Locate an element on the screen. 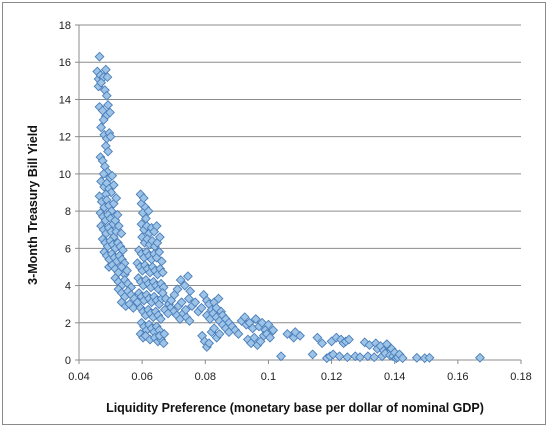 This screenshot has height=429, width=550. x-tick-label-5: 0.14 is located at coordinates (394, 377).